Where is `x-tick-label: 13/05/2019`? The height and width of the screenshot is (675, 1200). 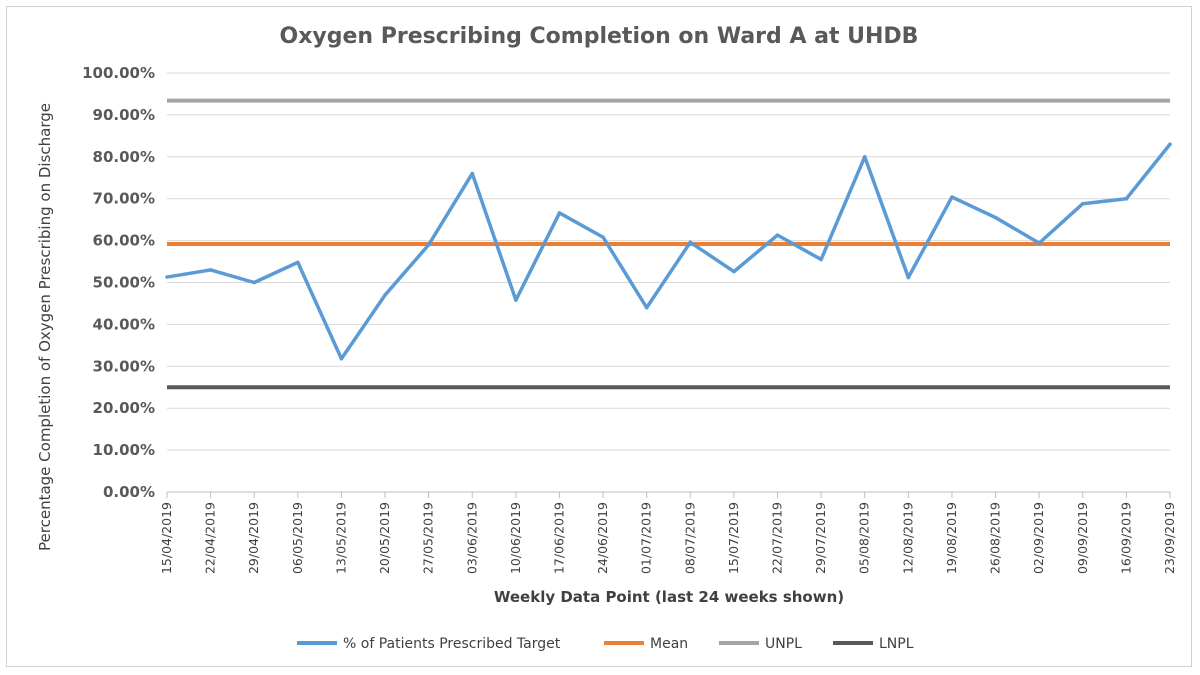
x-tick-label: 13/05/2019 is located at coordinates (340, 538).